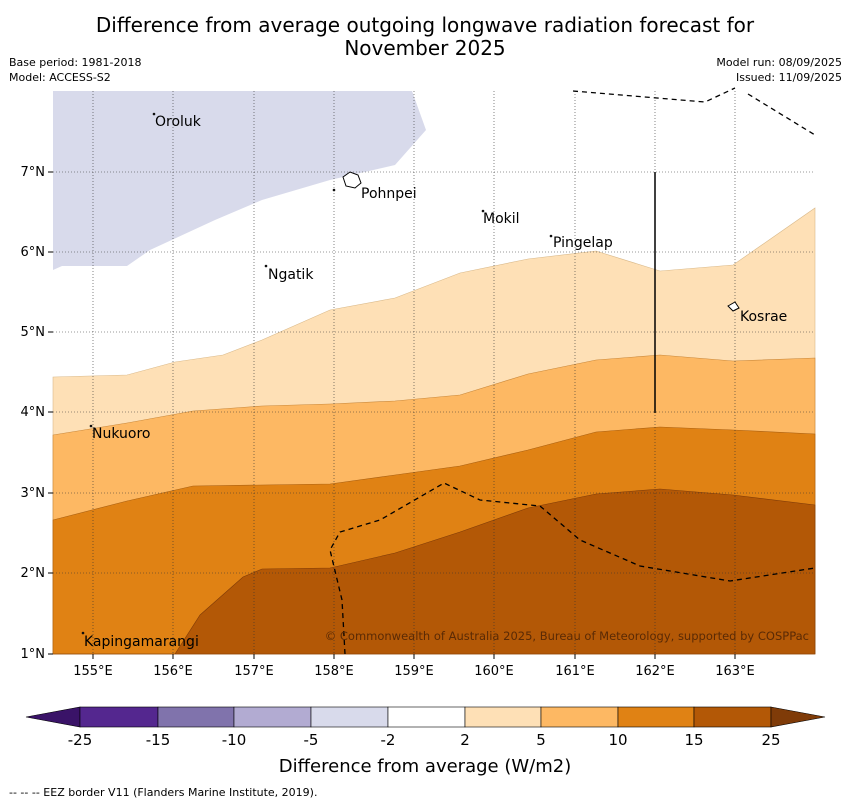 The height and width of the screenshot is (804, 850). Describe the element at coordinates (389, 194) in the screenshot. I see `label-pohnpei: Pohnpei` at that location.